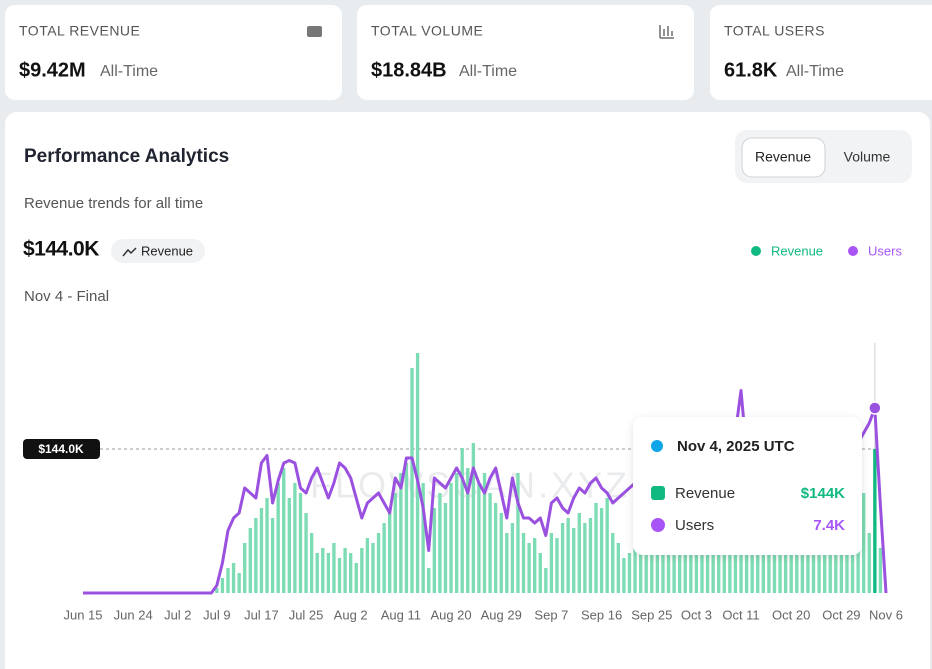  Describe the element at coordinates (501, 614) in the screenshot. I see `x-tick-label: Aug 29` at that location.